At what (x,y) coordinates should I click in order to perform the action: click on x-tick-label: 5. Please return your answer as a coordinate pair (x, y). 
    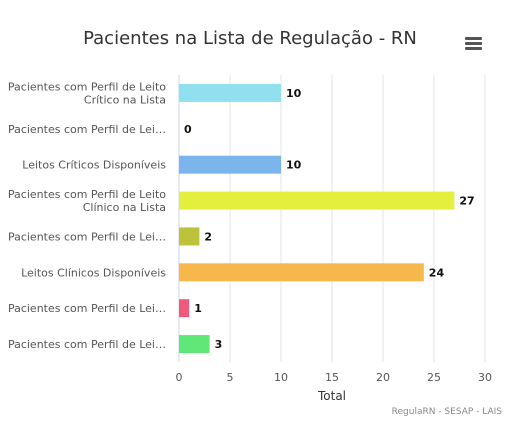
    Looking at the image, I should click on (230, 377).